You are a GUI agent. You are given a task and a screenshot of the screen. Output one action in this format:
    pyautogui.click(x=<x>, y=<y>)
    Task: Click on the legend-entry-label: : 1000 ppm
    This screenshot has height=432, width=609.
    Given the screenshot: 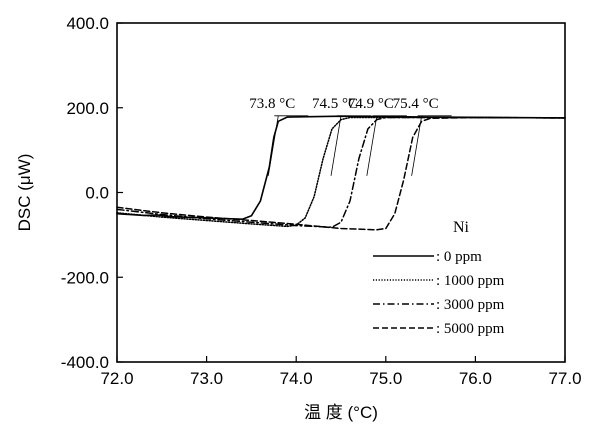 What is the action you would take?
    pyautogui.click(x=470, y=281)
    